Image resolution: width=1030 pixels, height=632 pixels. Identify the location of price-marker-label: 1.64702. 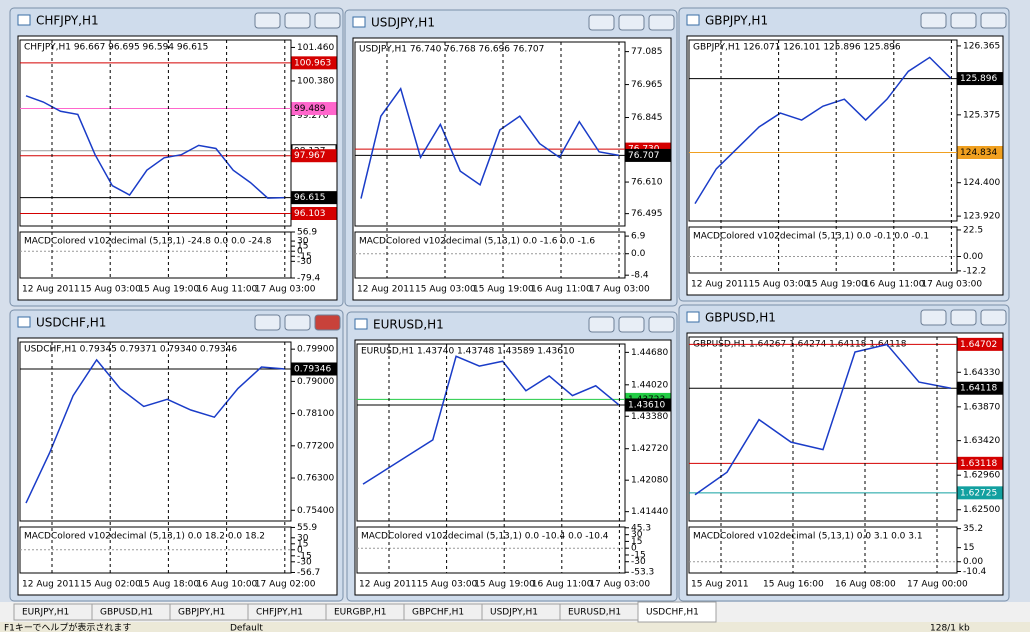
(978, 345).